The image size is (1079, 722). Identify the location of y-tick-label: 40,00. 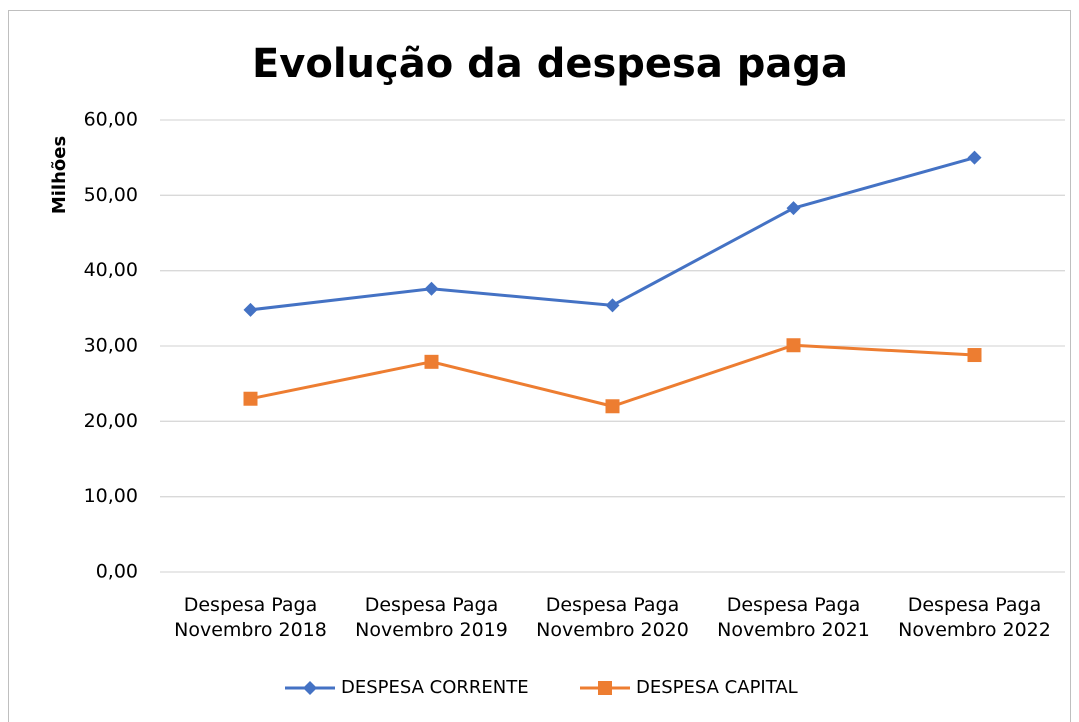
(111, 270).